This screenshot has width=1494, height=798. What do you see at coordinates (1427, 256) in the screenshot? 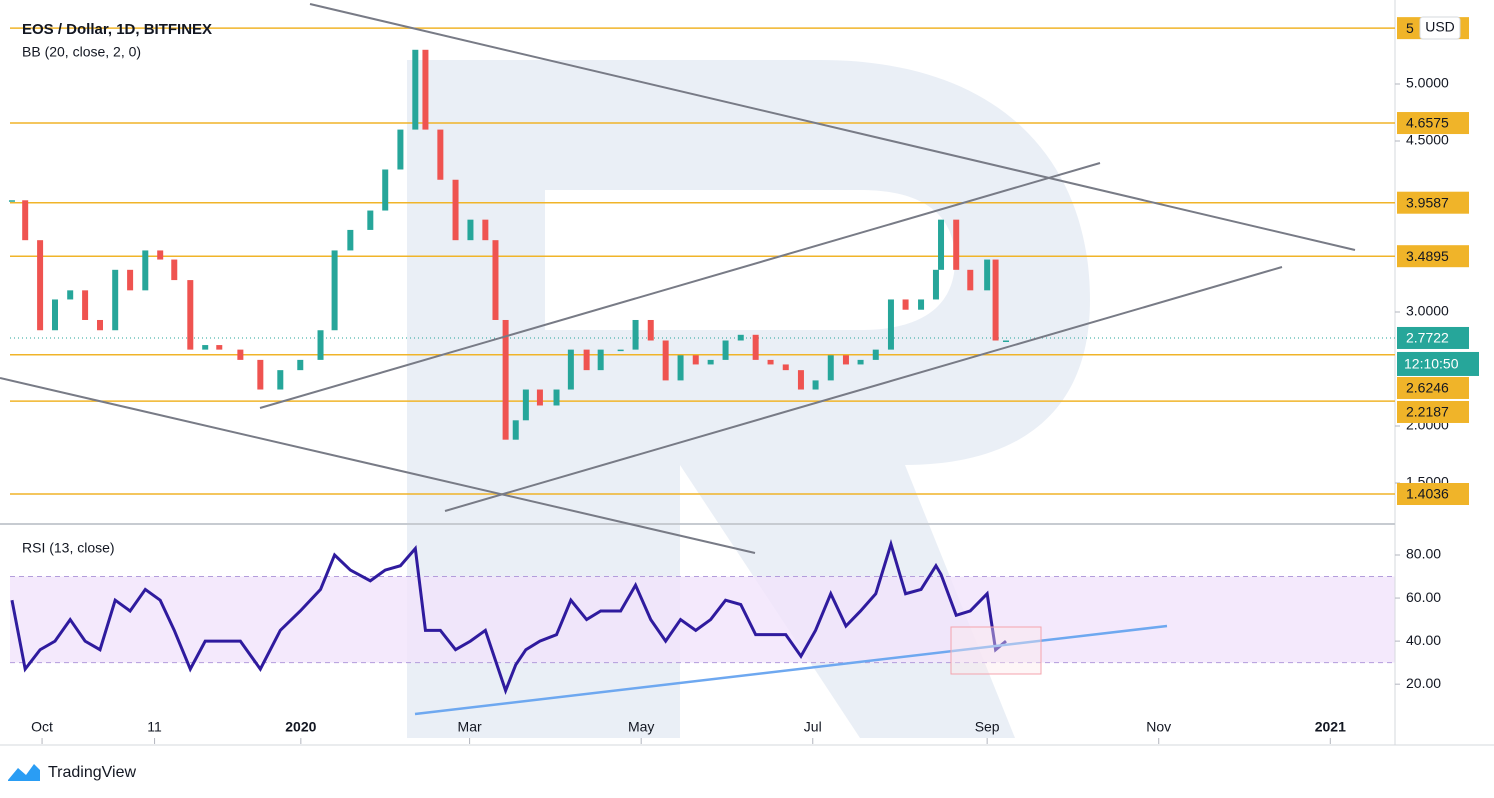
I see `level-label: 3.4895` at bounding box center [1427, 256].